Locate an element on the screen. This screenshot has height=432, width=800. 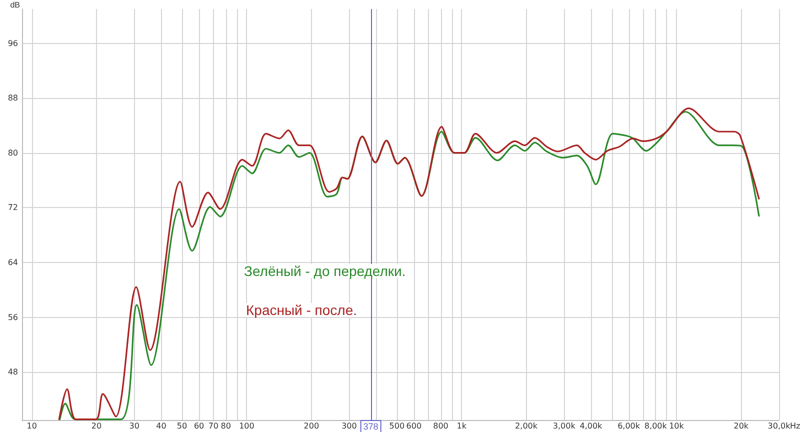
x-tick-label: 70 is located at coordinates (213, 426).